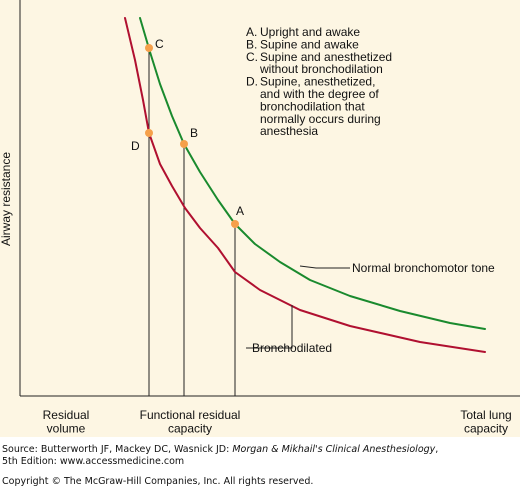 Image resolution: width=520 pixels, height=490 pixels. What do you see at coordinates (66, 415) in the screenshot?
I see `x-label-rv-line-1: Residual` at bounding box center [66, 415].